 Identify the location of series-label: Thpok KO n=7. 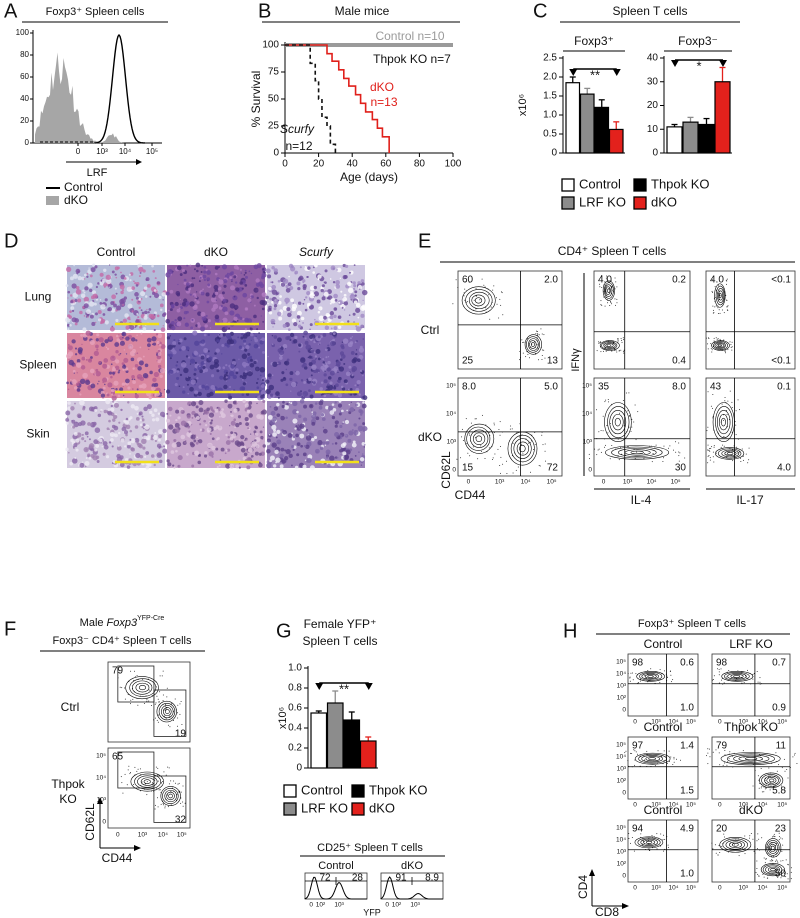
(412, 59).